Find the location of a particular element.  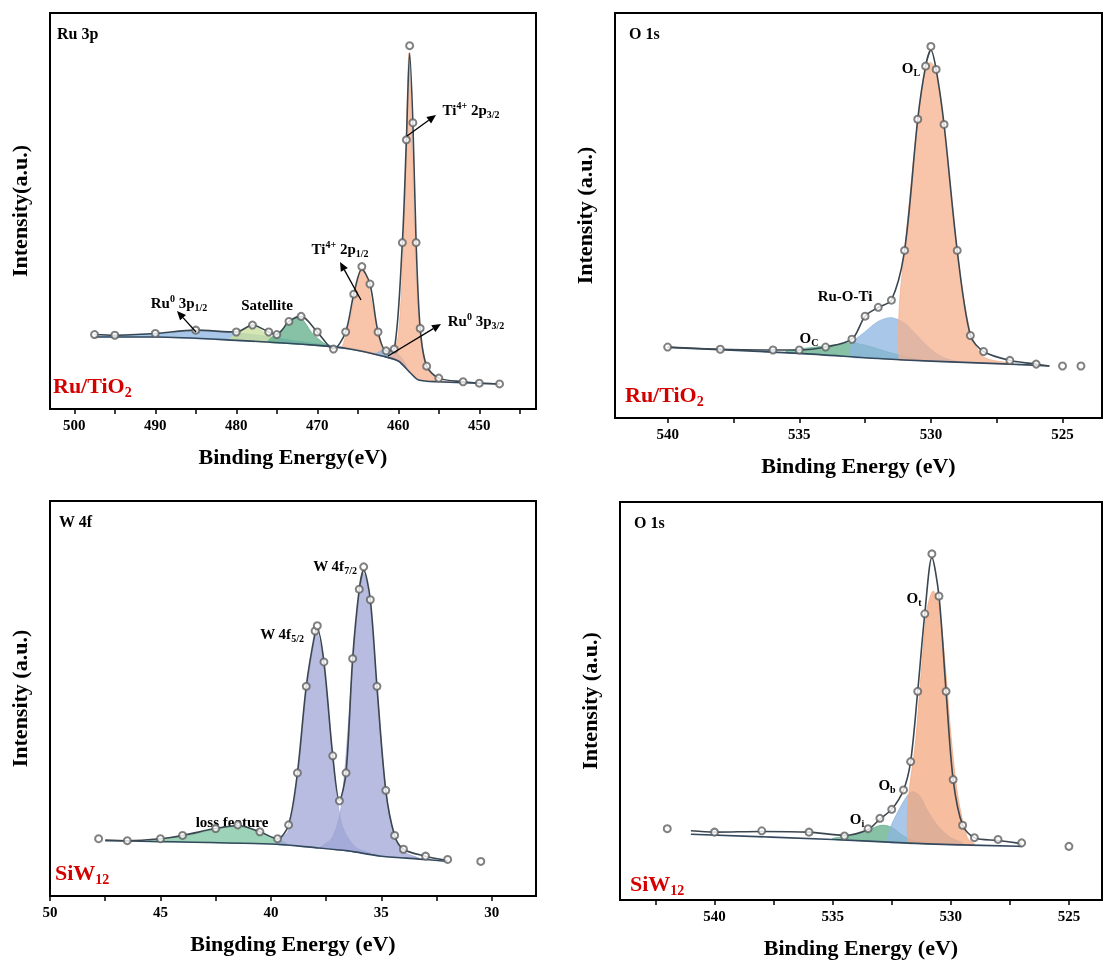

chart-title: Ru 3p is located at coordinates (78, 33).